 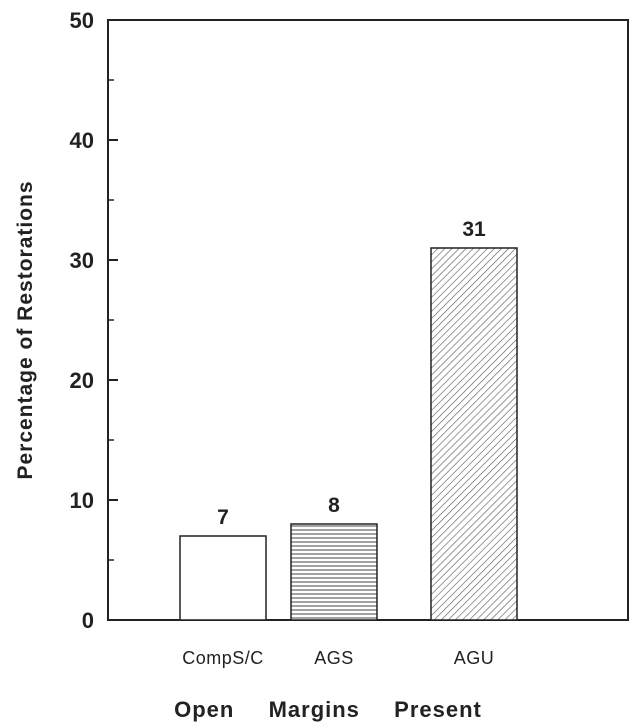 What do you see at coordinates (223, 517) in the screenshot?
I see `bar-value-label: 7` at bounding box center [223, 517].